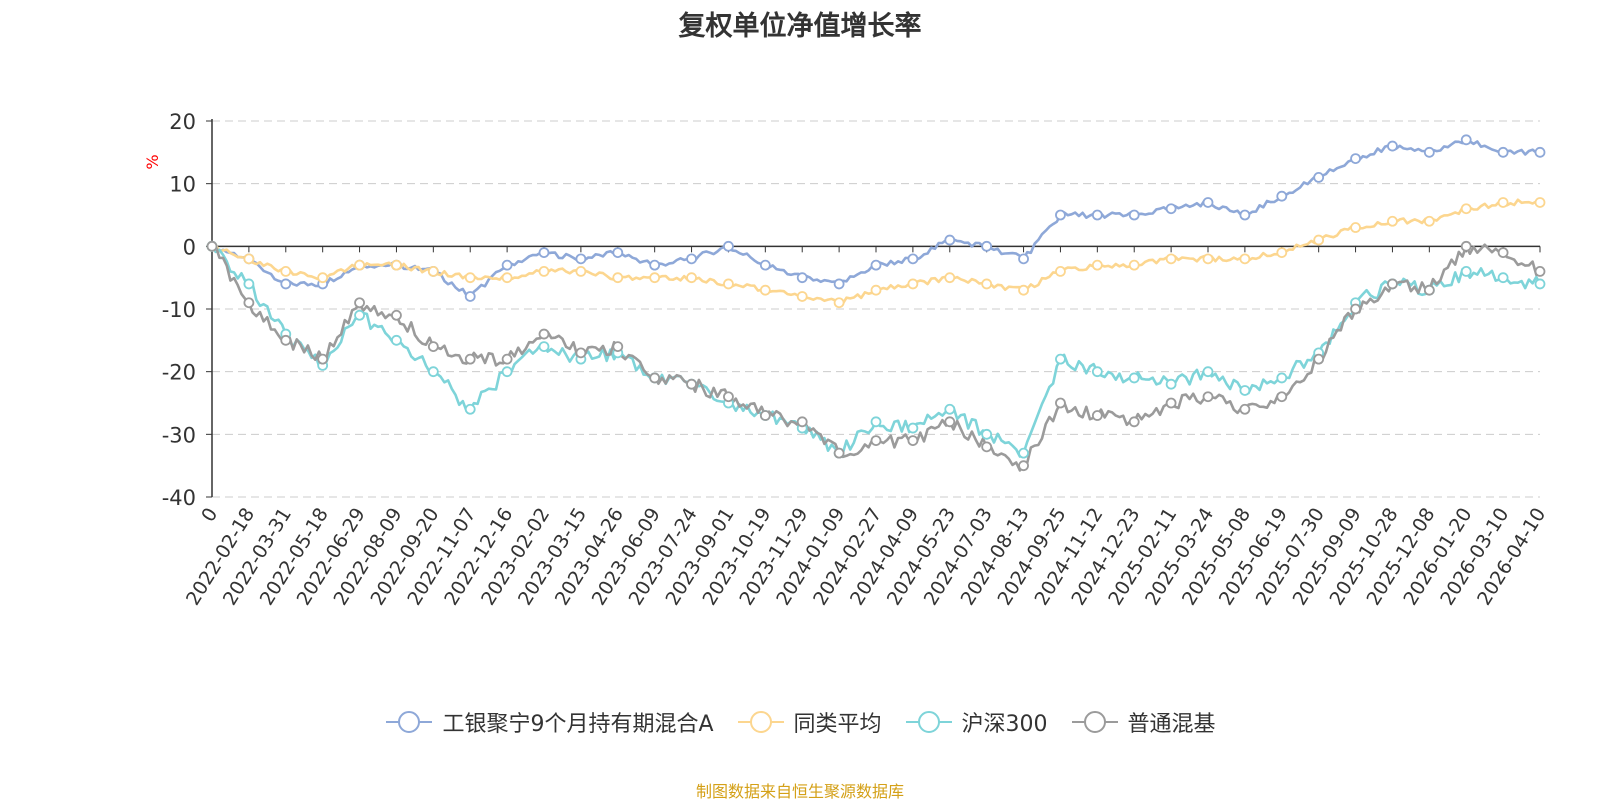  What do you see at coordinates (179, 498) in the screenshot?
I see `y-tick-label: -40` at bounding box center [179, 498].